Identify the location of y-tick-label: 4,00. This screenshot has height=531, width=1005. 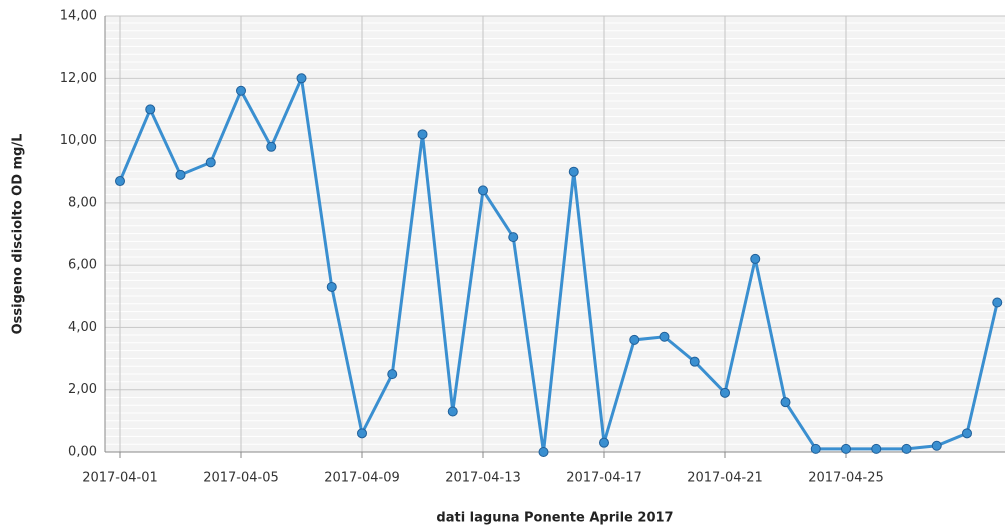
(82, 327).